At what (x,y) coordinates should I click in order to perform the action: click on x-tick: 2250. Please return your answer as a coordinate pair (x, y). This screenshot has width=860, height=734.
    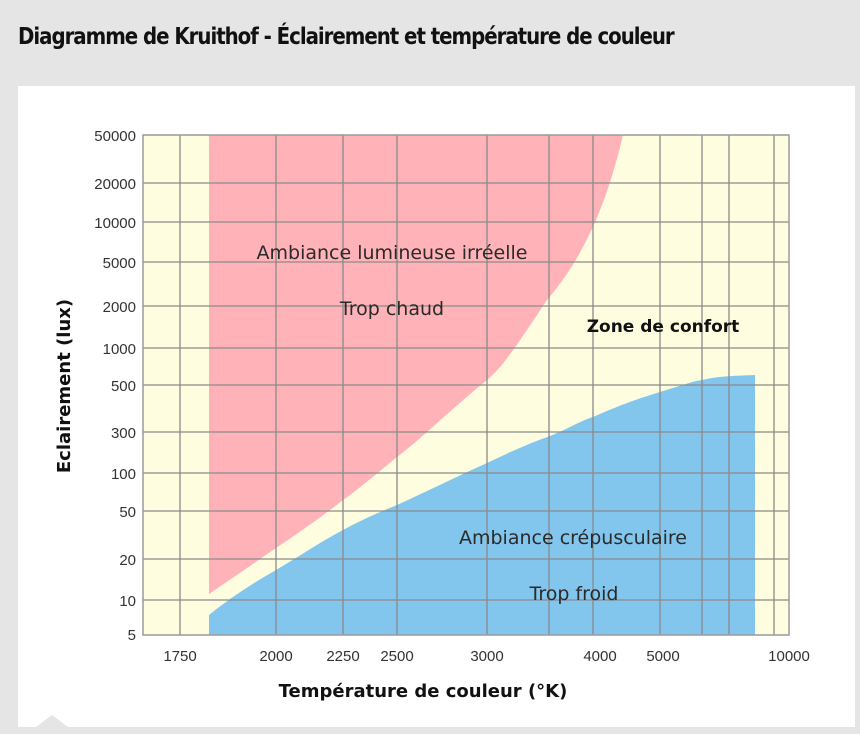
    Looking at the image, I should click on (342, 656).